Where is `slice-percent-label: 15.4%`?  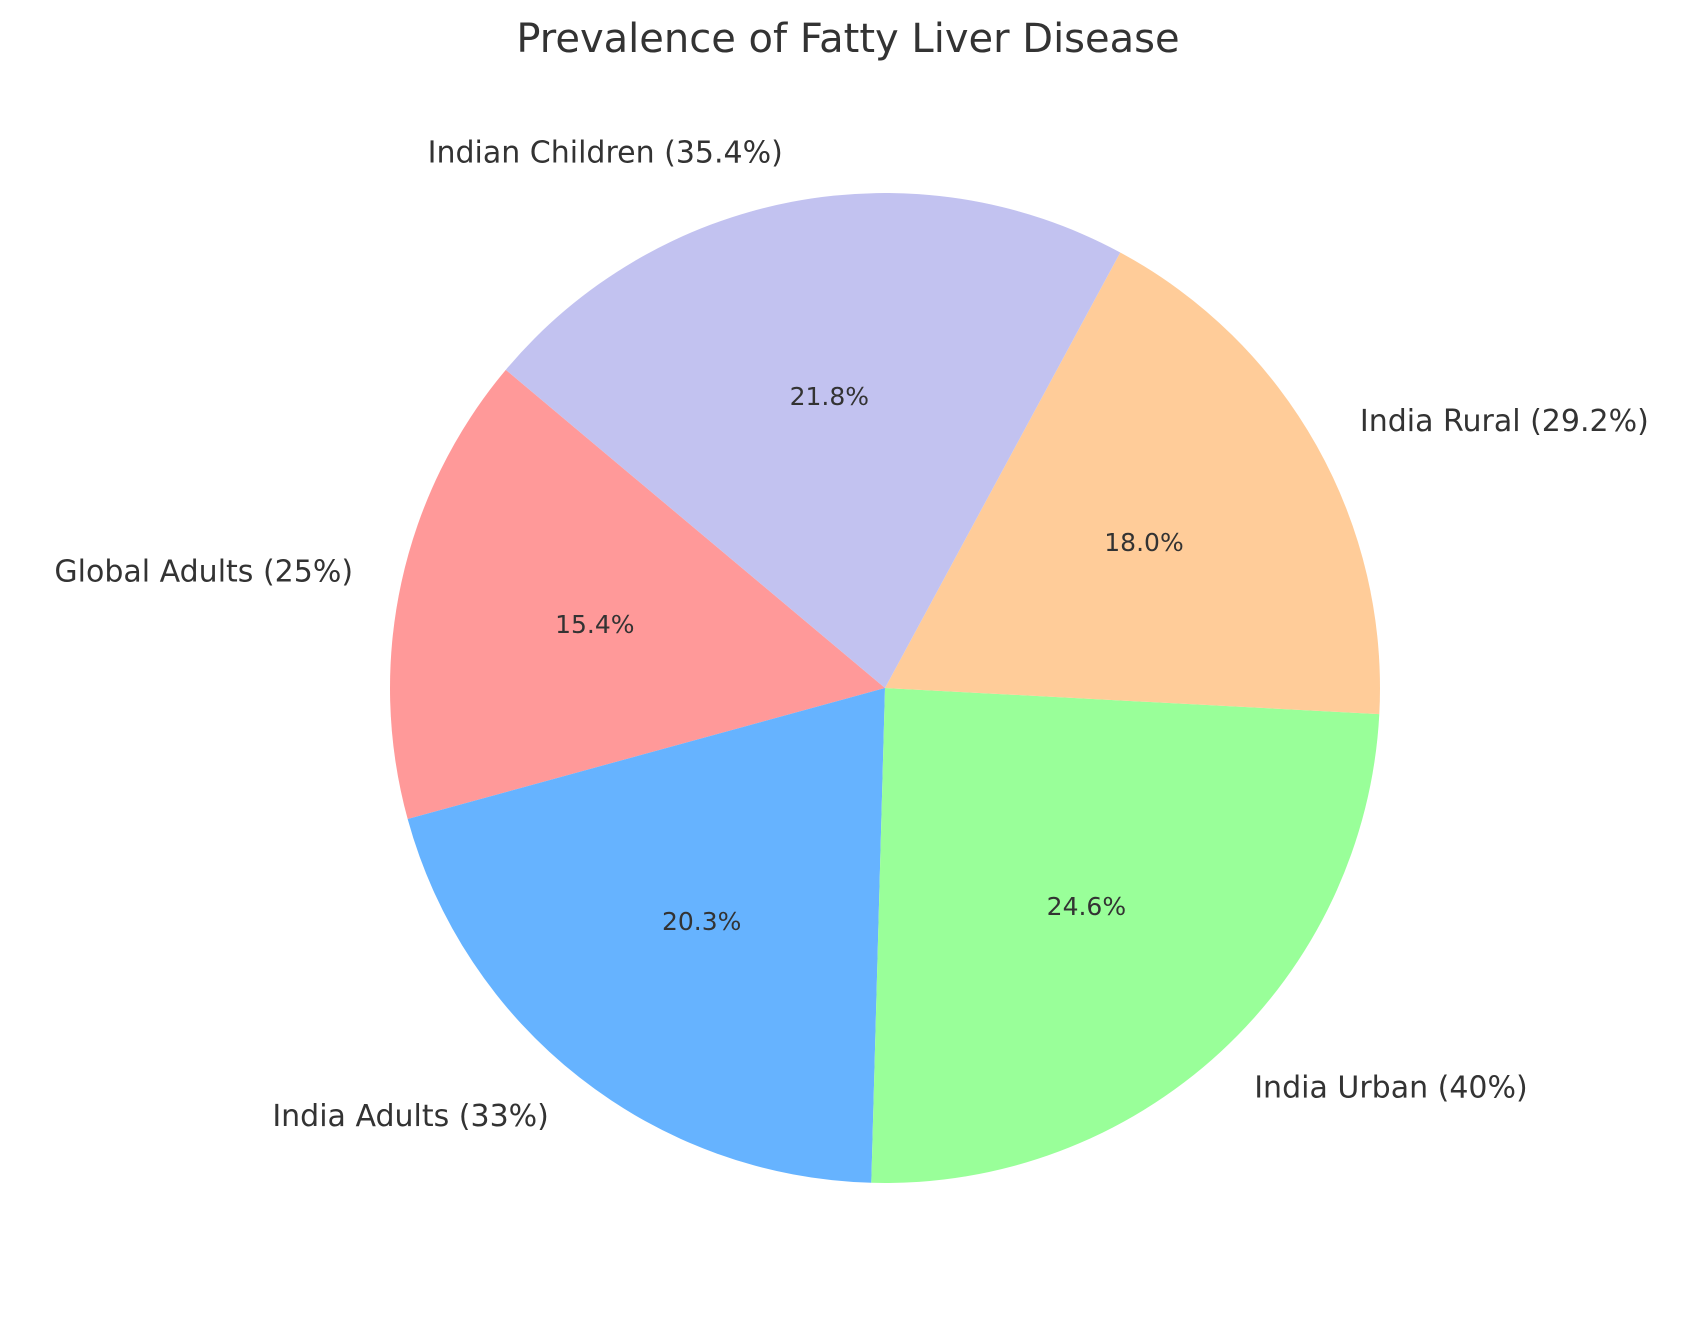
slice-percent-label: 15.4% is located at coordinates (594, 624).